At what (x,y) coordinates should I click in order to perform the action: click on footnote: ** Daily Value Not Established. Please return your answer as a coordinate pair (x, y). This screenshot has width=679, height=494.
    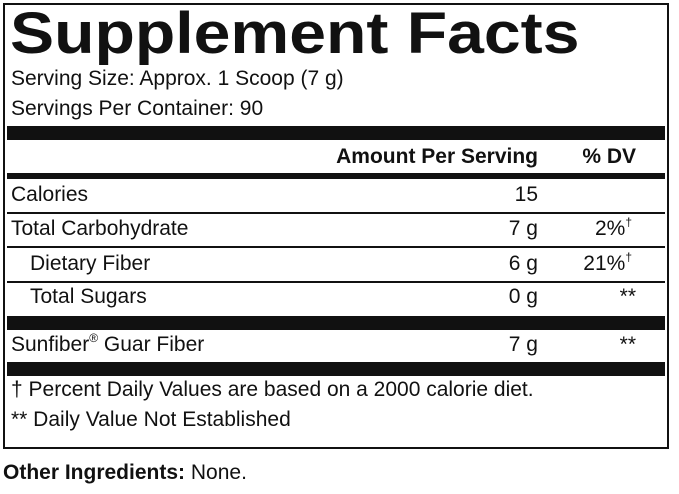
    Looking at the image, I should click on (151, 419).